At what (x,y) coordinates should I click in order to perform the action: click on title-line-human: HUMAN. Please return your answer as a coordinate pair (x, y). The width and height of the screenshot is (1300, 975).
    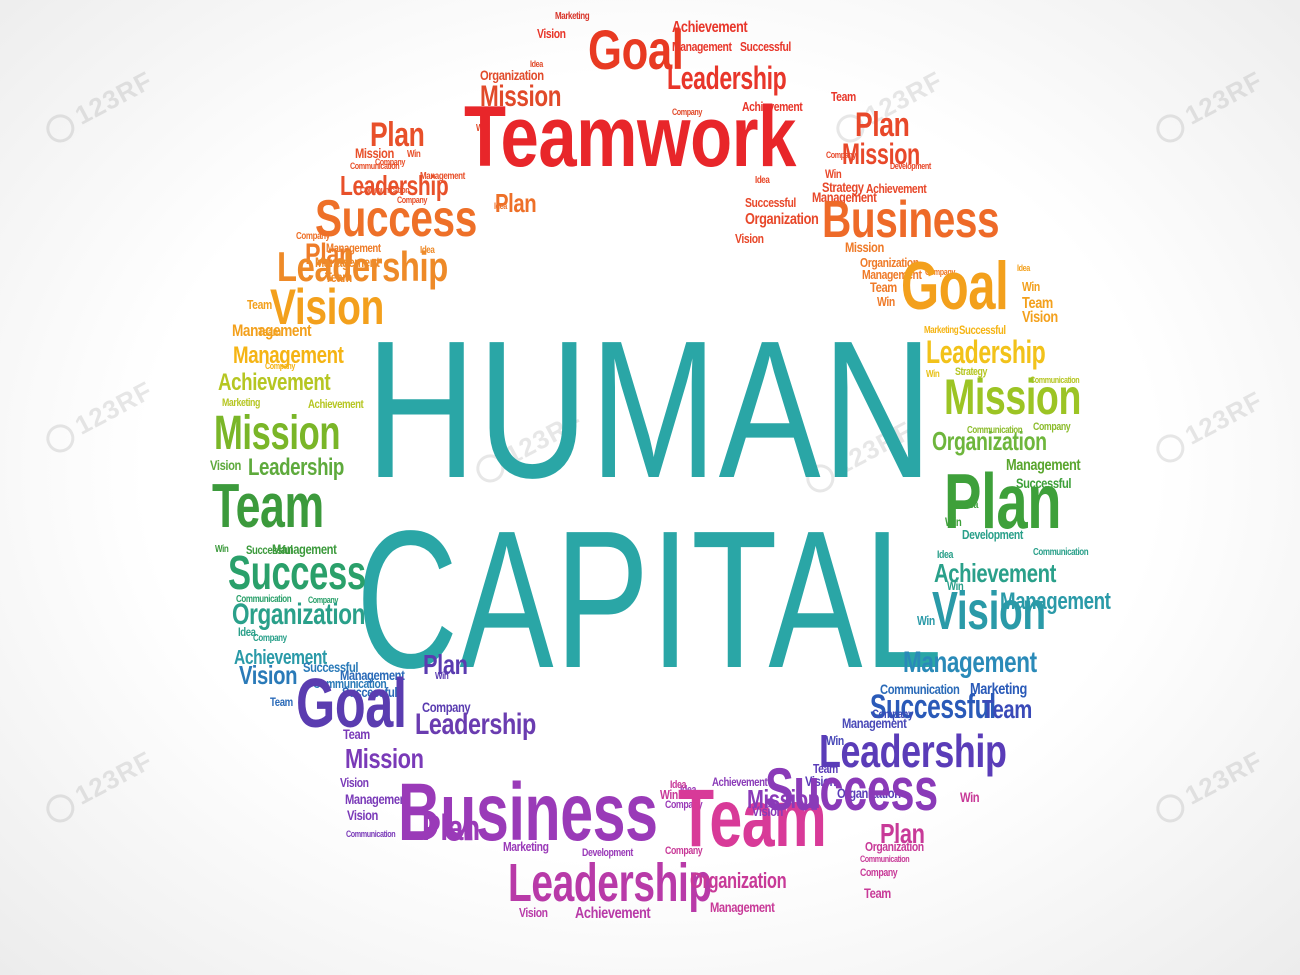
    Looking at the image, I should click on (650, 409).